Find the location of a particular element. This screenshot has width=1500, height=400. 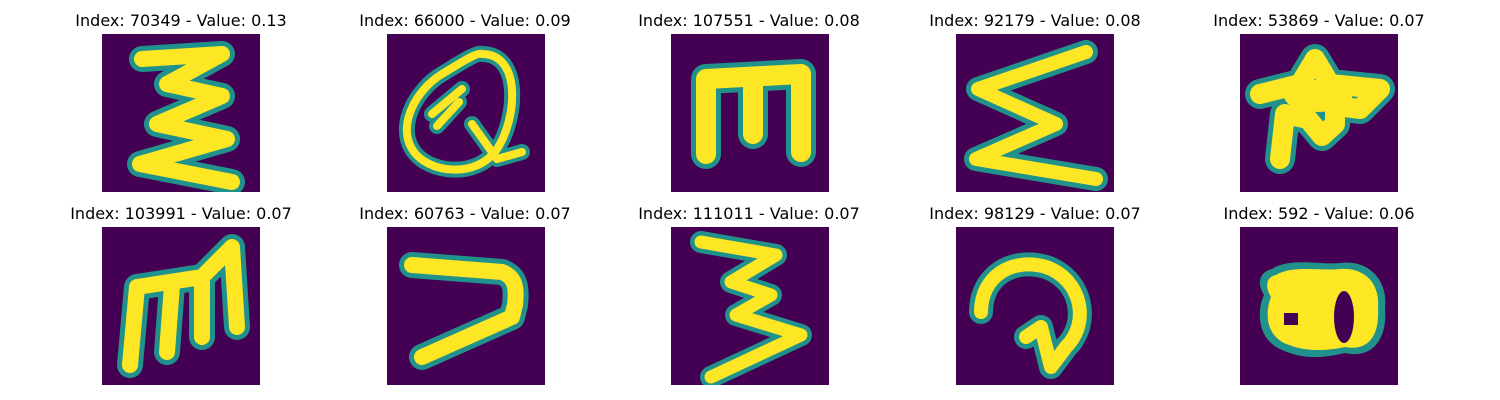

hook-seven-glyph is located at coordinates (466, 306).